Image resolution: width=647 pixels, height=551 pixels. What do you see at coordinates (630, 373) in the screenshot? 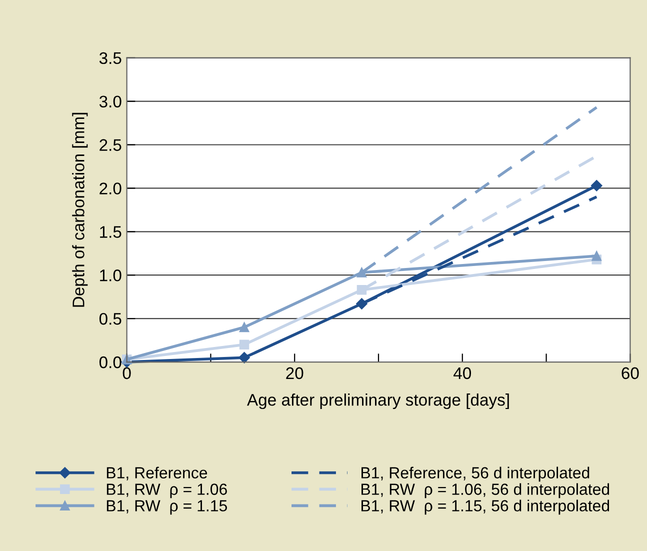
I see `x-tick-label: 60` at bounding box center [630, 373].